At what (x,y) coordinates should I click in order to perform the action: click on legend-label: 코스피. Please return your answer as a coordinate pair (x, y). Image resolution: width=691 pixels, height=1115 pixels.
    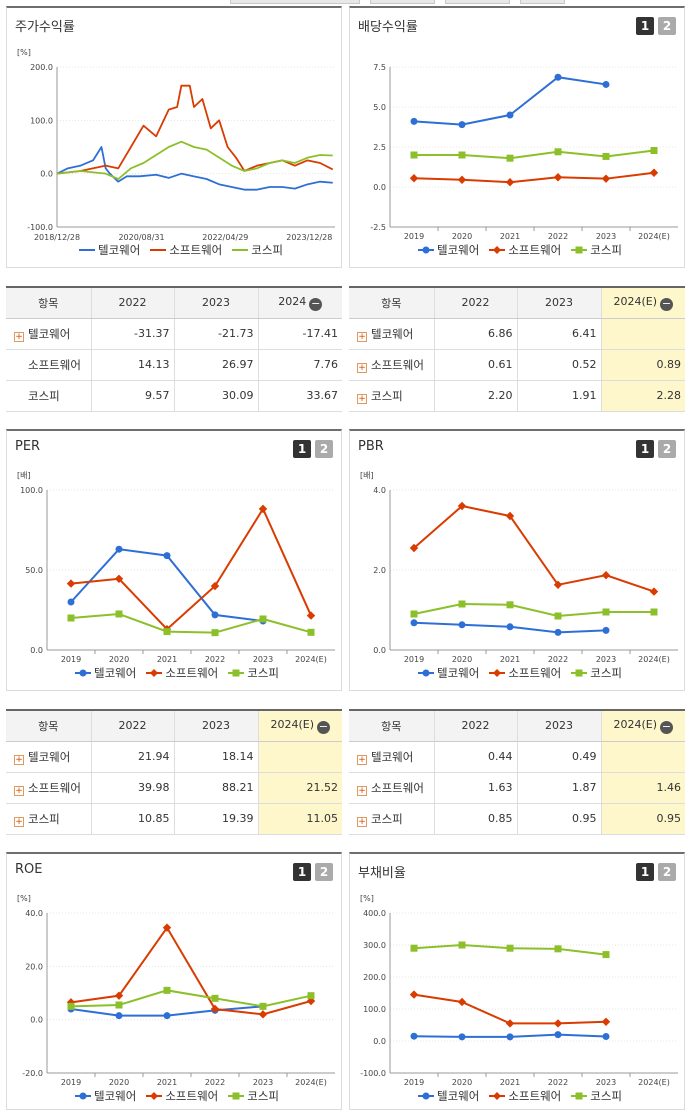
    Looking at the image, I should click on (606, 250).